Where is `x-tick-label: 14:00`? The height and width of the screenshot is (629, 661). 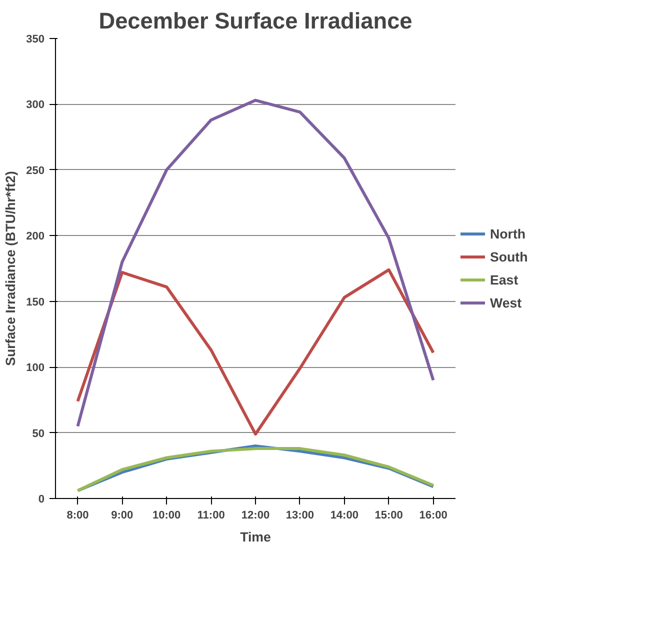 x-tick-label: 14:00 is located at coordinates (344, 516).